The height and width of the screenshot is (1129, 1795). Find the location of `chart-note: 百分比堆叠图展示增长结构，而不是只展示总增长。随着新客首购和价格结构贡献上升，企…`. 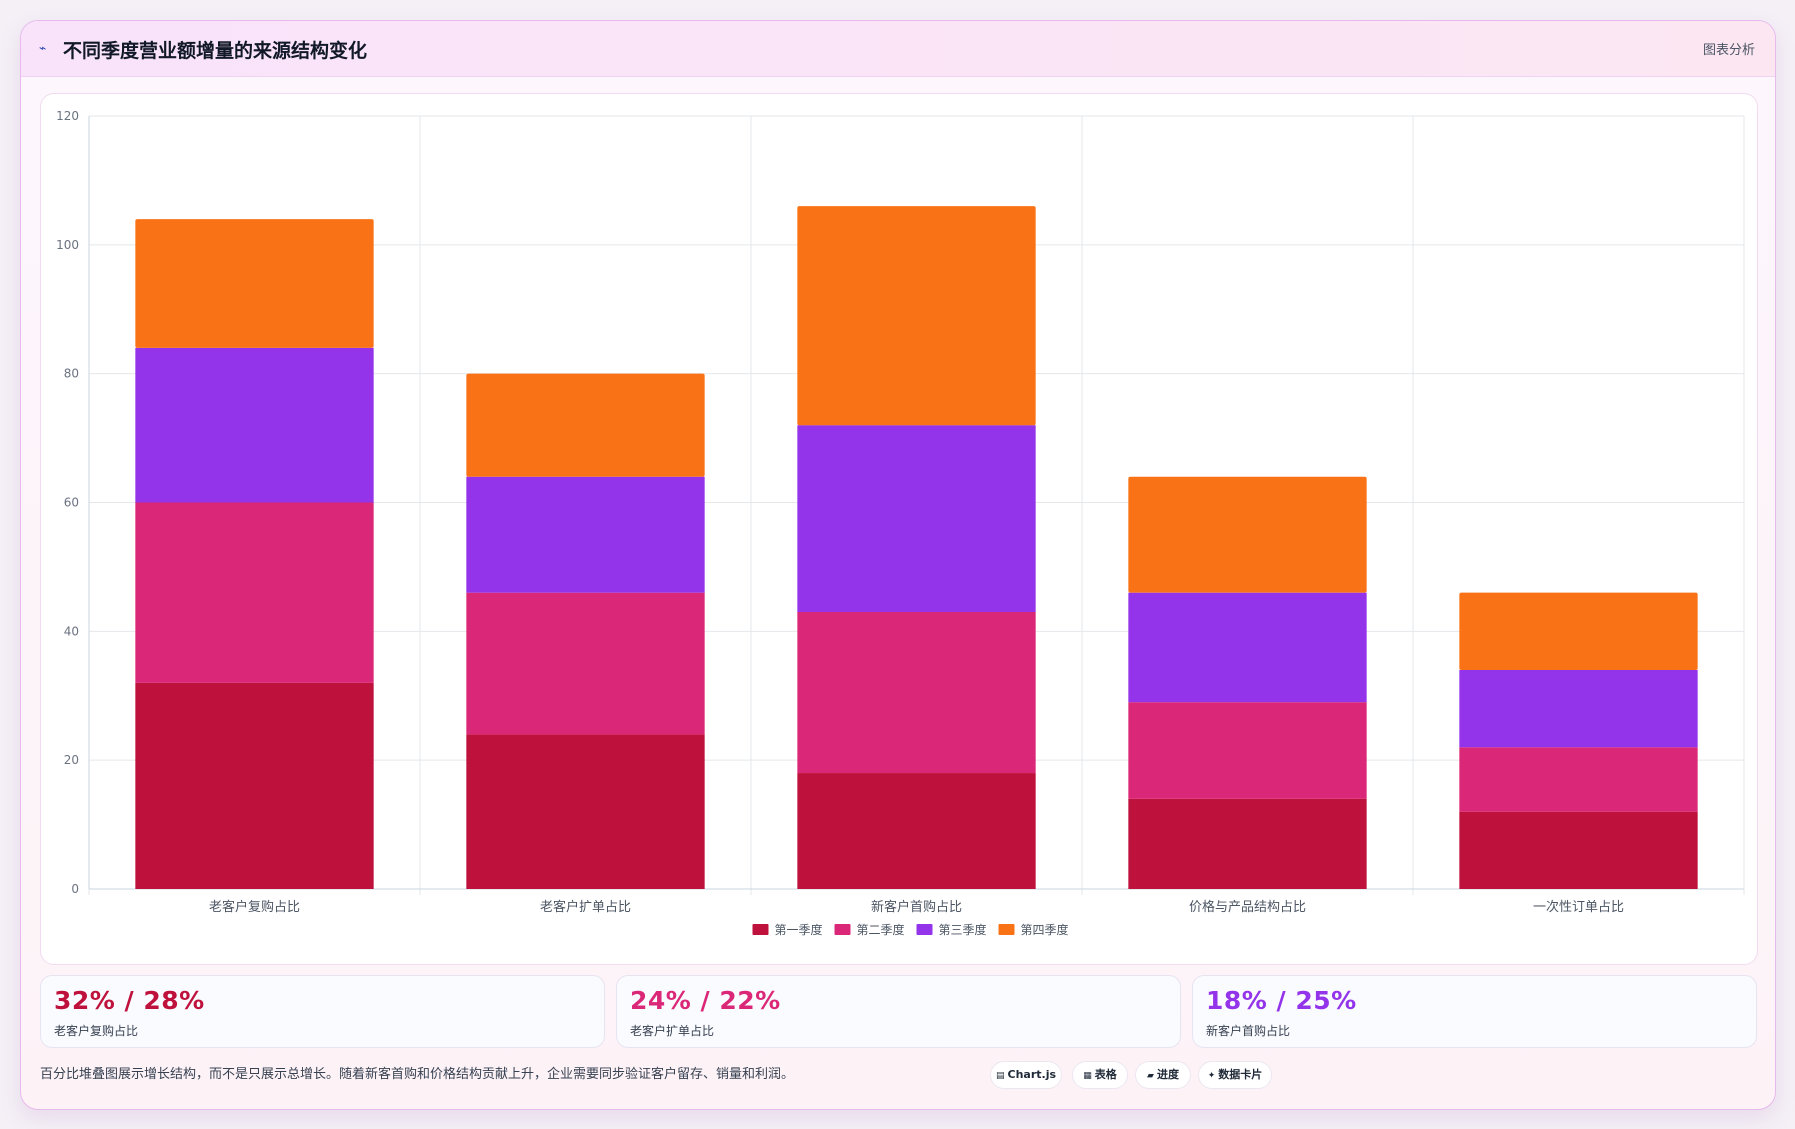

chart-note: 百分比堆叠图展示增长结构，而不是只展示总增长。随着新客首购和价格结构贡献上升，企… is located at coordinates (417, 1074).